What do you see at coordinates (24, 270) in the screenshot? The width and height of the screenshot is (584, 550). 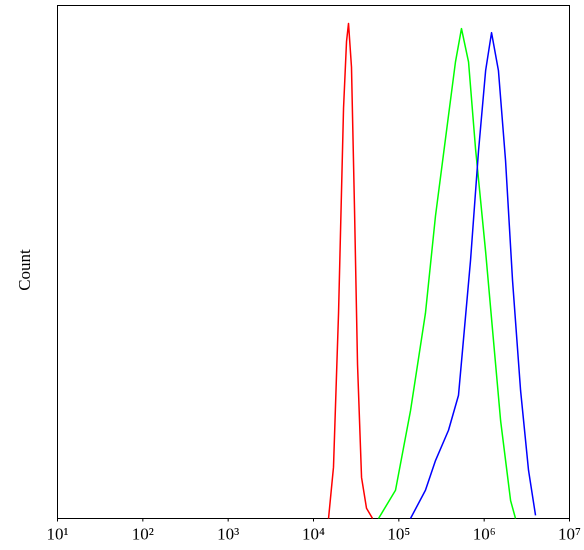 I see `y-axis-label: Count` at bounding box center [24, 270].